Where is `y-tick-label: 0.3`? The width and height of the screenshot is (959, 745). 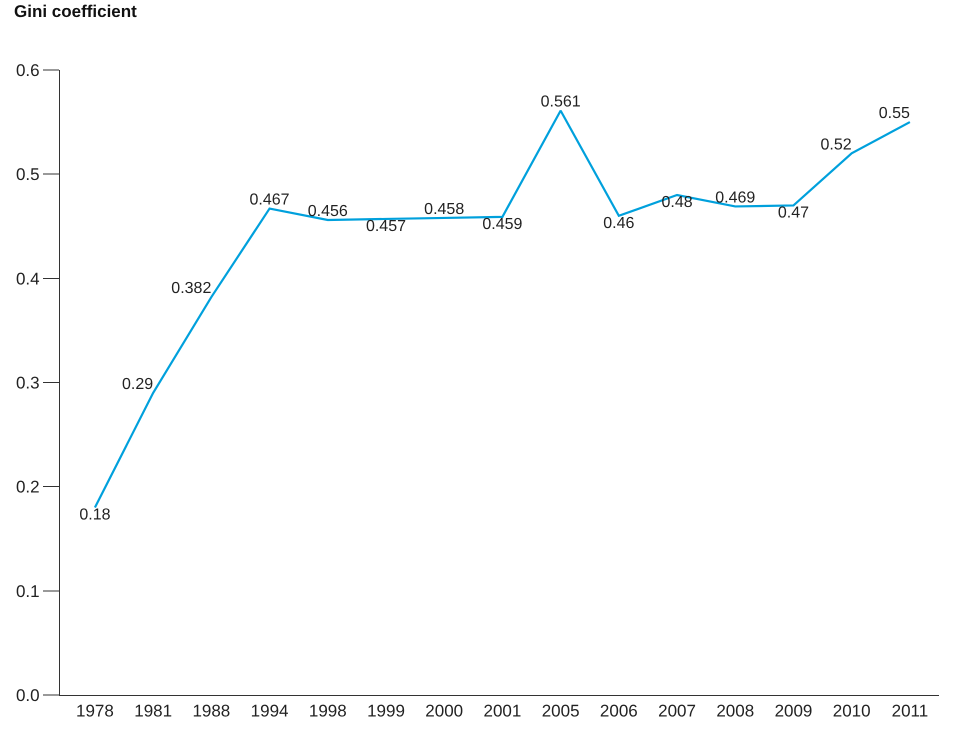
y-tick-label: 0.3 is located at coordinates (28, 382).